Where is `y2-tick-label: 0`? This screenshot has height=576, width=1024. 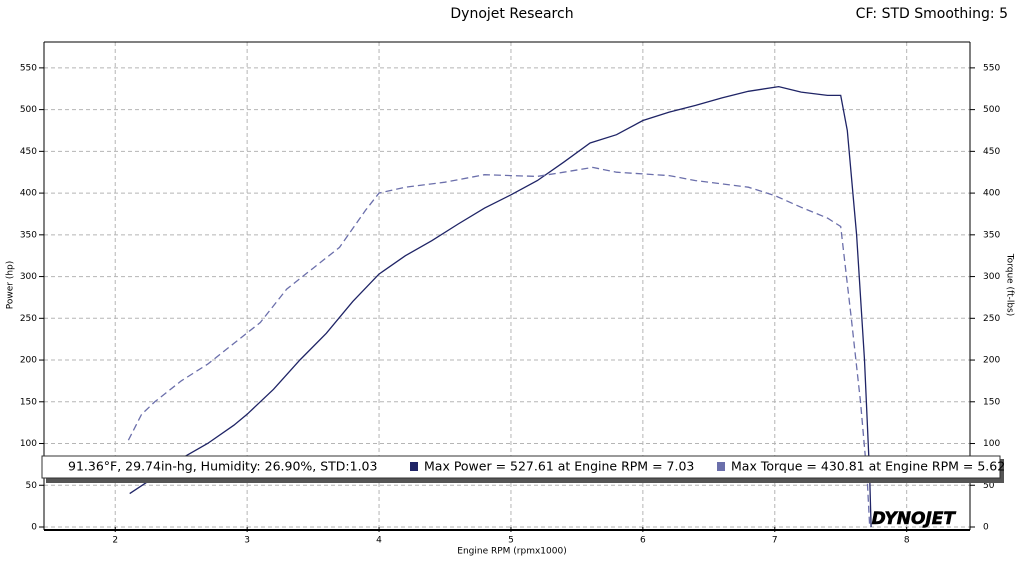 y2-tick-label: 0 is located at coordinates (986, 528).